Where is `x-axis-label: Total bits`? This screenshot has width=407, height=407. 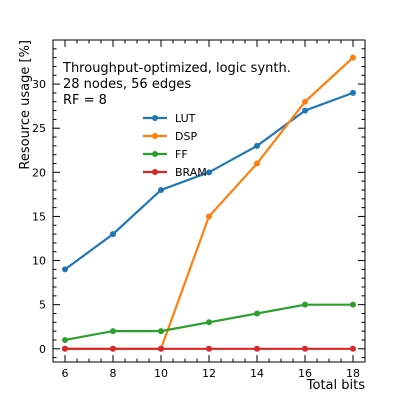
x-axis-label: Total bits is located at coordinates (335, 385).